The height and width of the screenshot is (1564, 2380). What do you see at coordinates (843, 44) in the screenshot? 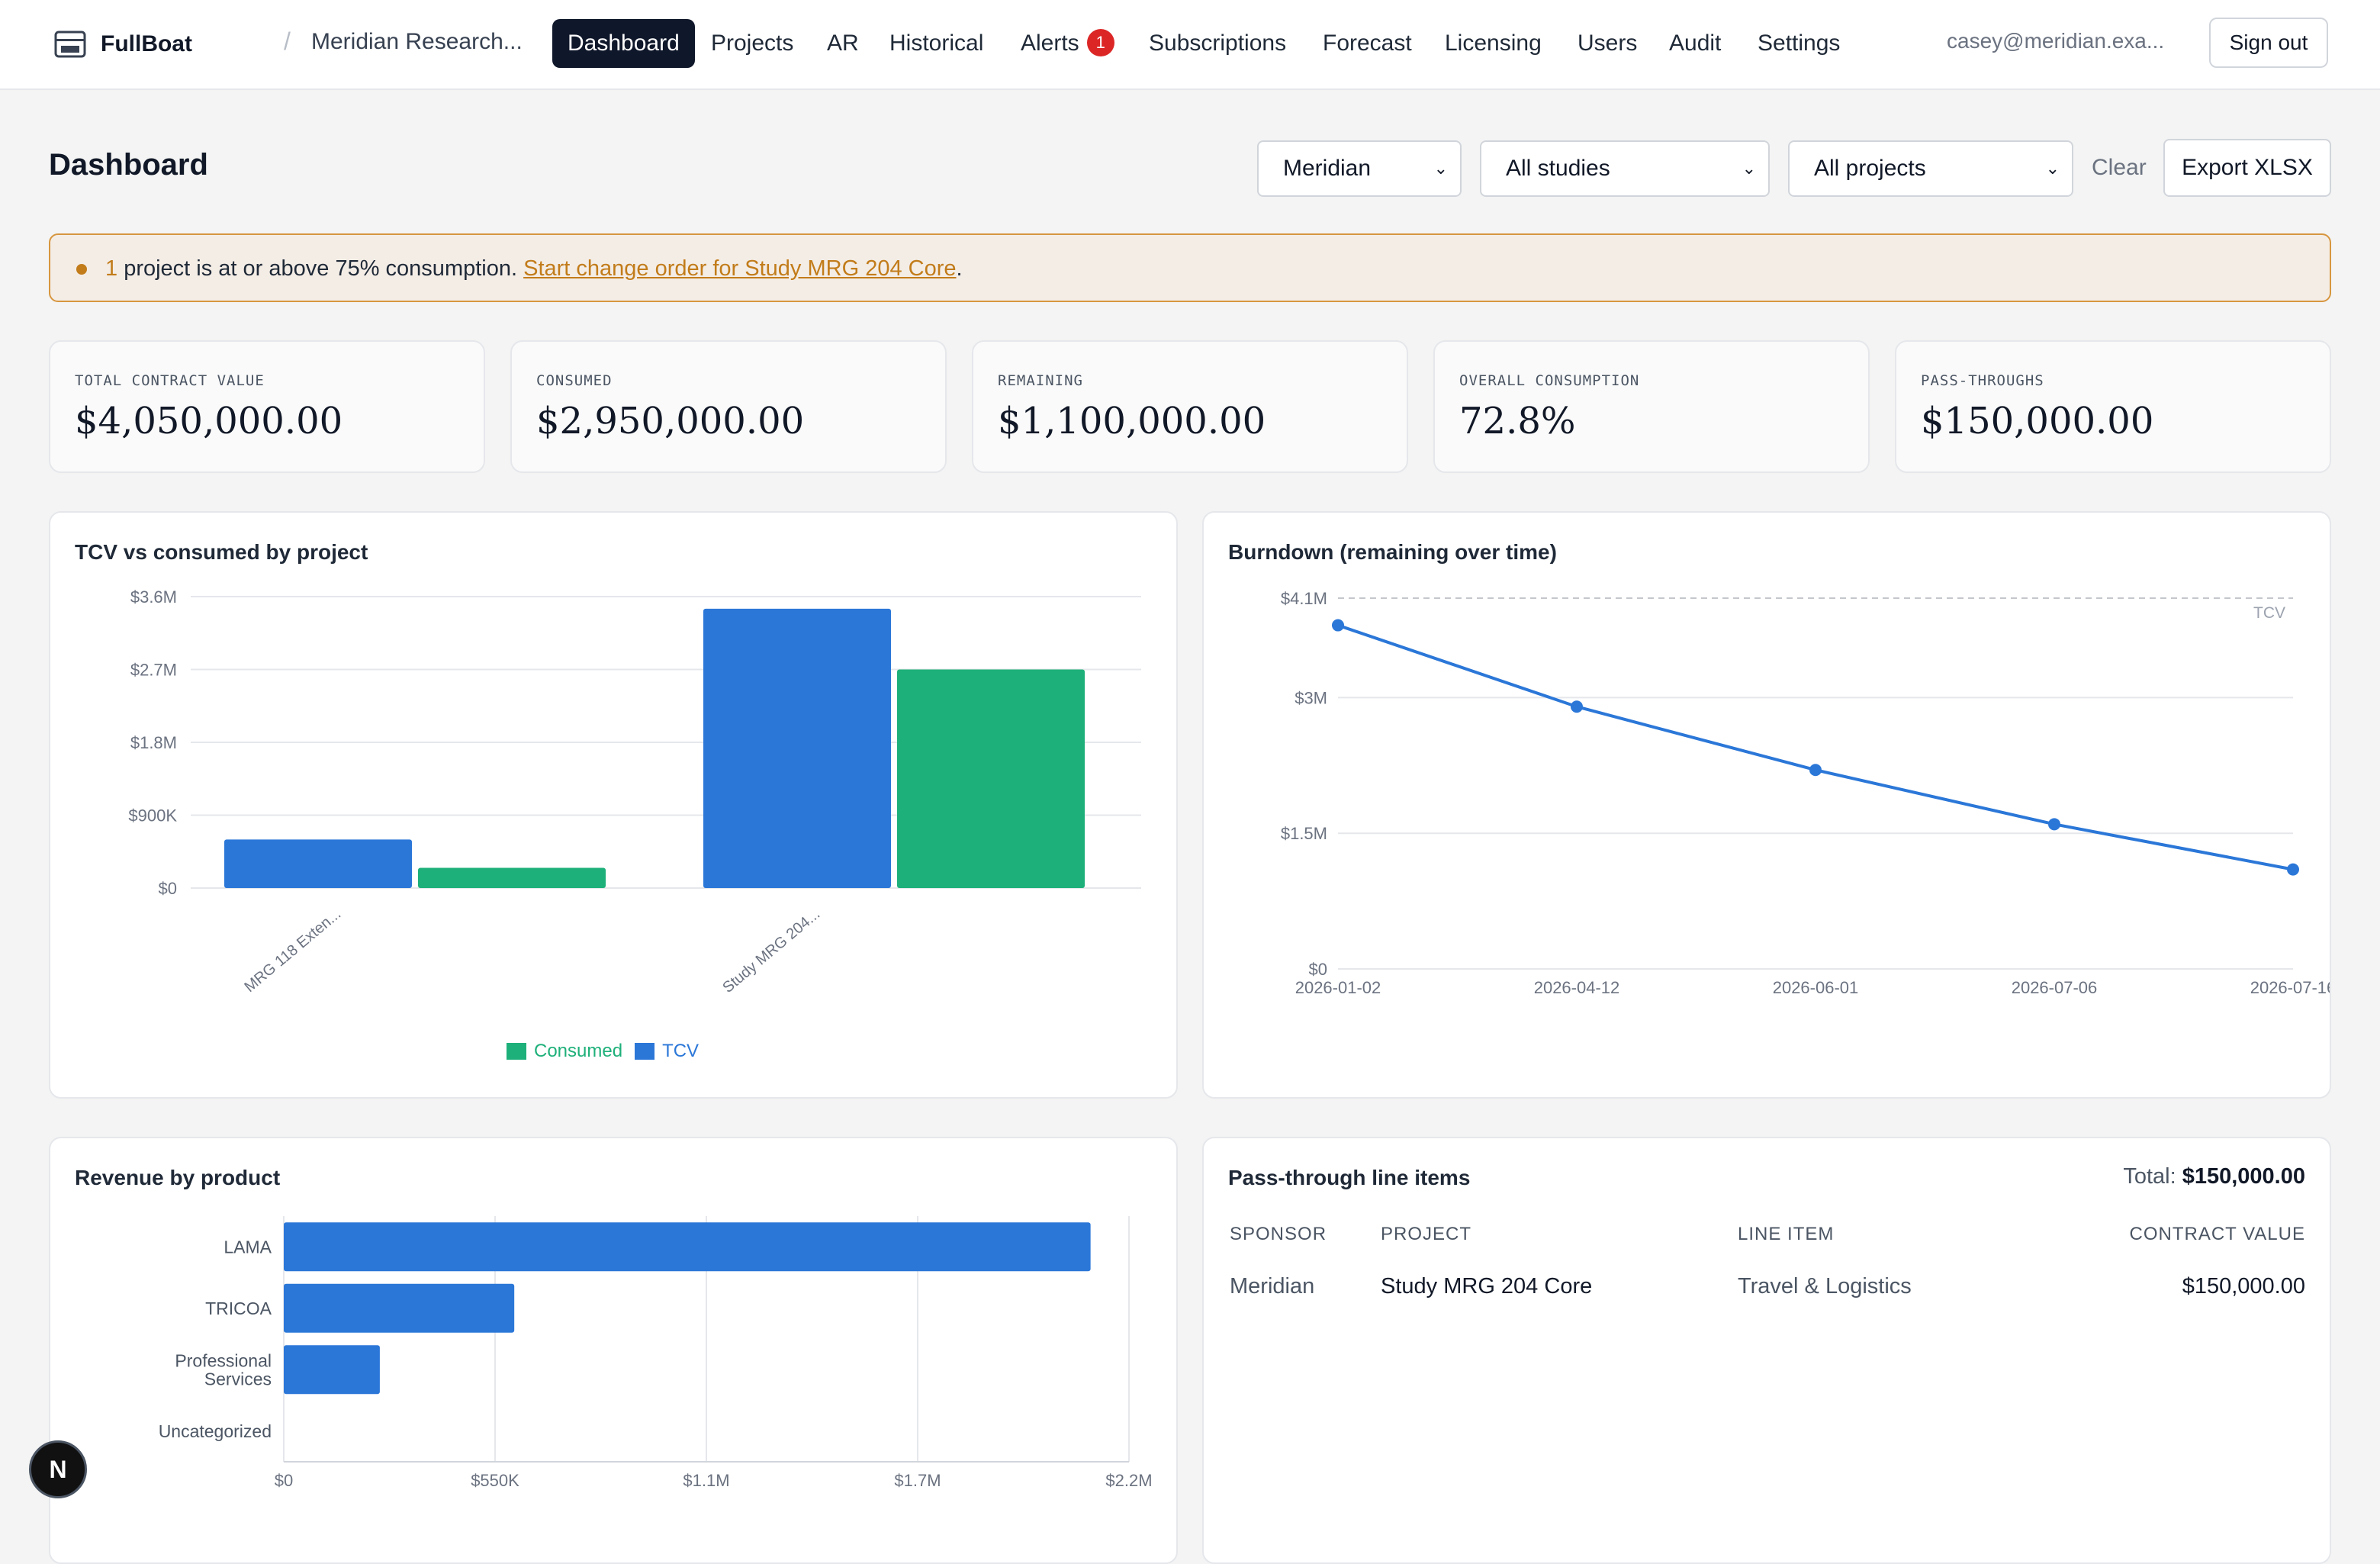
I see `nav-ar: AR` at bounding box center [843, 44].